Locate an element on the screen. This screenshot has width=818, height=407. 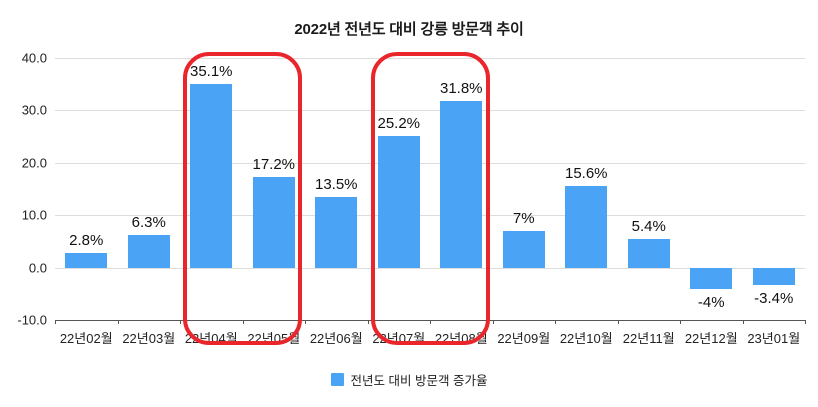
bar-value-label: 2.8% is located at coordinates (86, 240).